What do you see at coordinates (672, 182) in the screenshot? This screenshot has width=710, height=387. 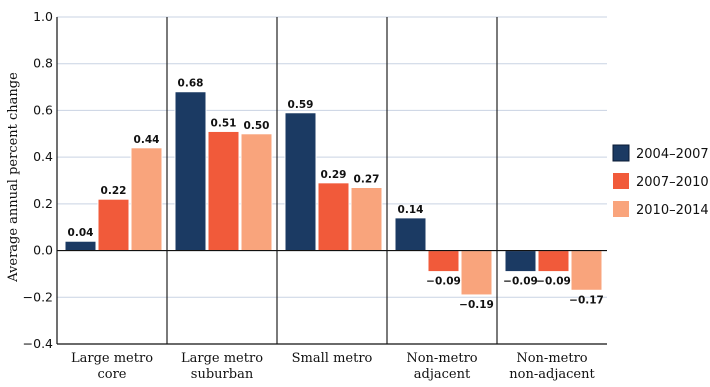 I see `legend-label: 2007–2010` at bounding box center [672, 182].